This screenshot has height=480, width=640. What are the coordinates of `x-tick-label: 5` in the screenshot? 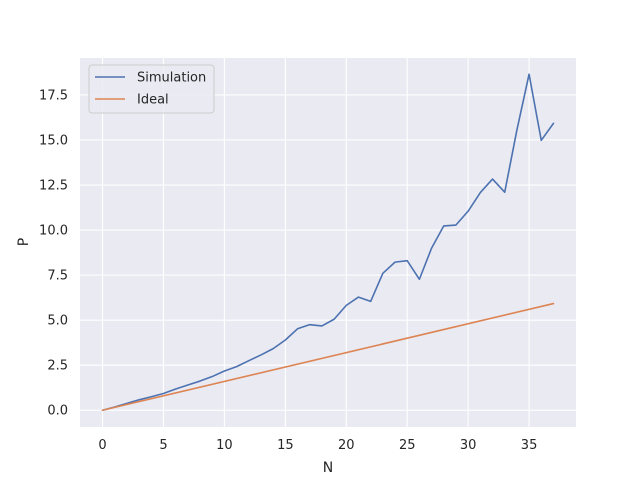 It's located at (163, 445).